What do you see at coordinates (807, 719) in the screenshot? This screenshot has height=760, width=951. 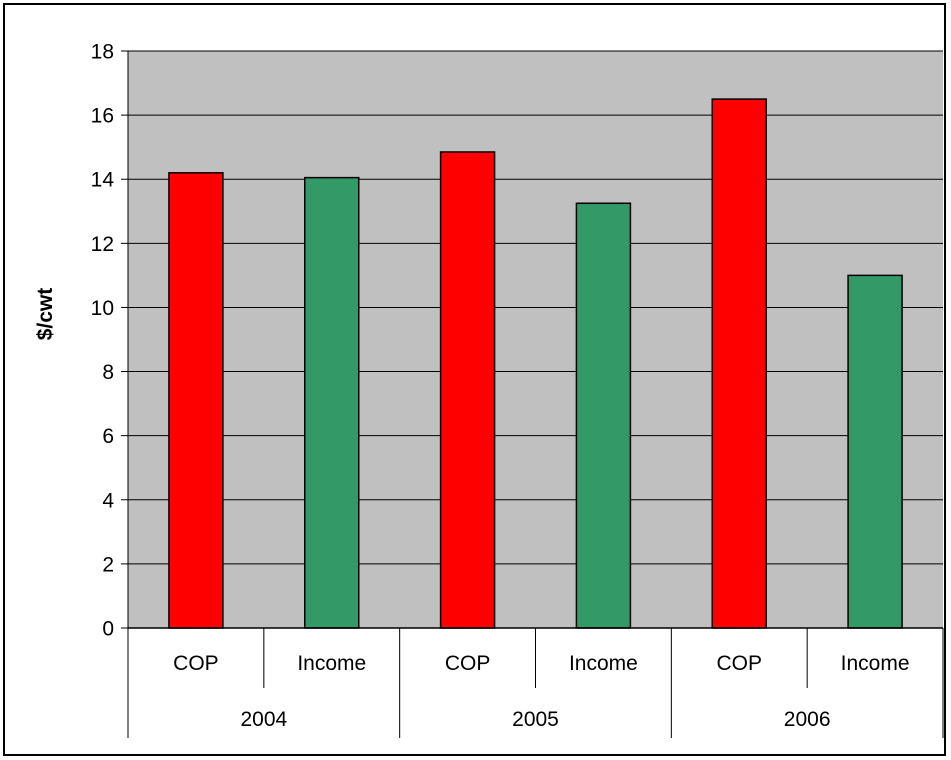 I see `x-group-label: 2006` at bounding box center [807, 719].